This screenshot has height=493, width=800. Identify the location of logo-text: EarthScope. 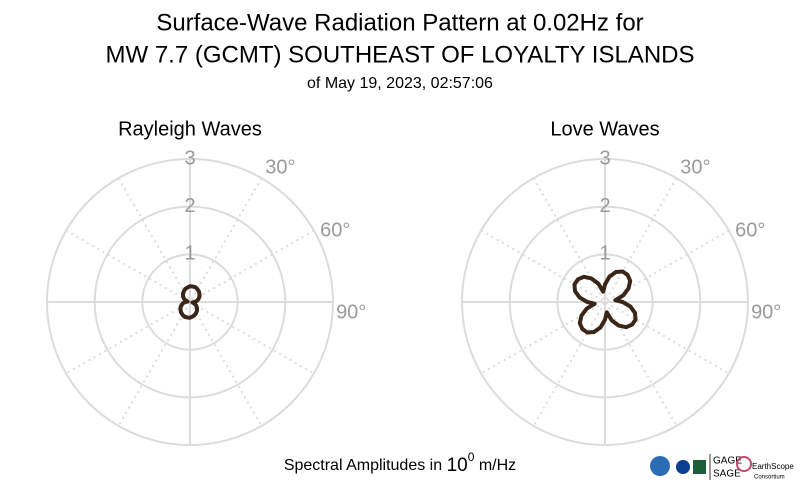
(773, 466).